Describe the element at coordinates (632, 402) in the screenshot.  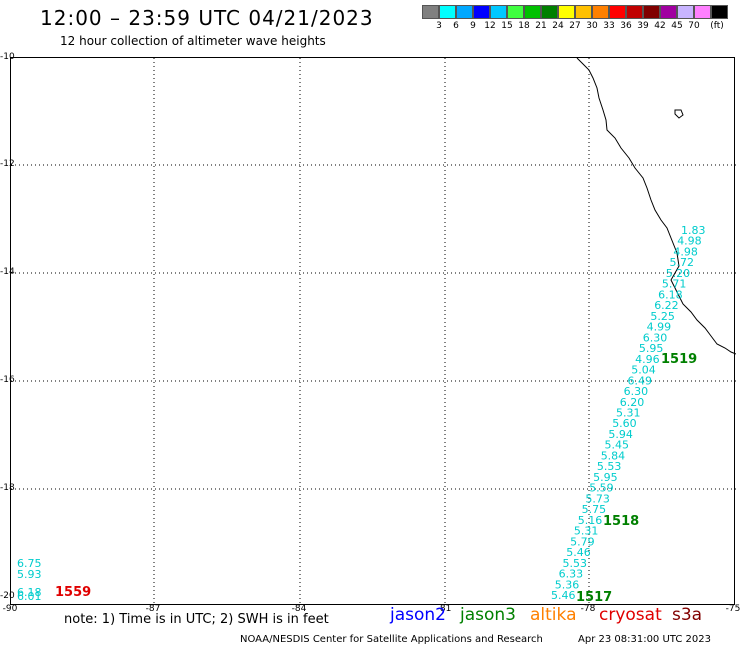
I see `swh-value: 6.20` at that location.